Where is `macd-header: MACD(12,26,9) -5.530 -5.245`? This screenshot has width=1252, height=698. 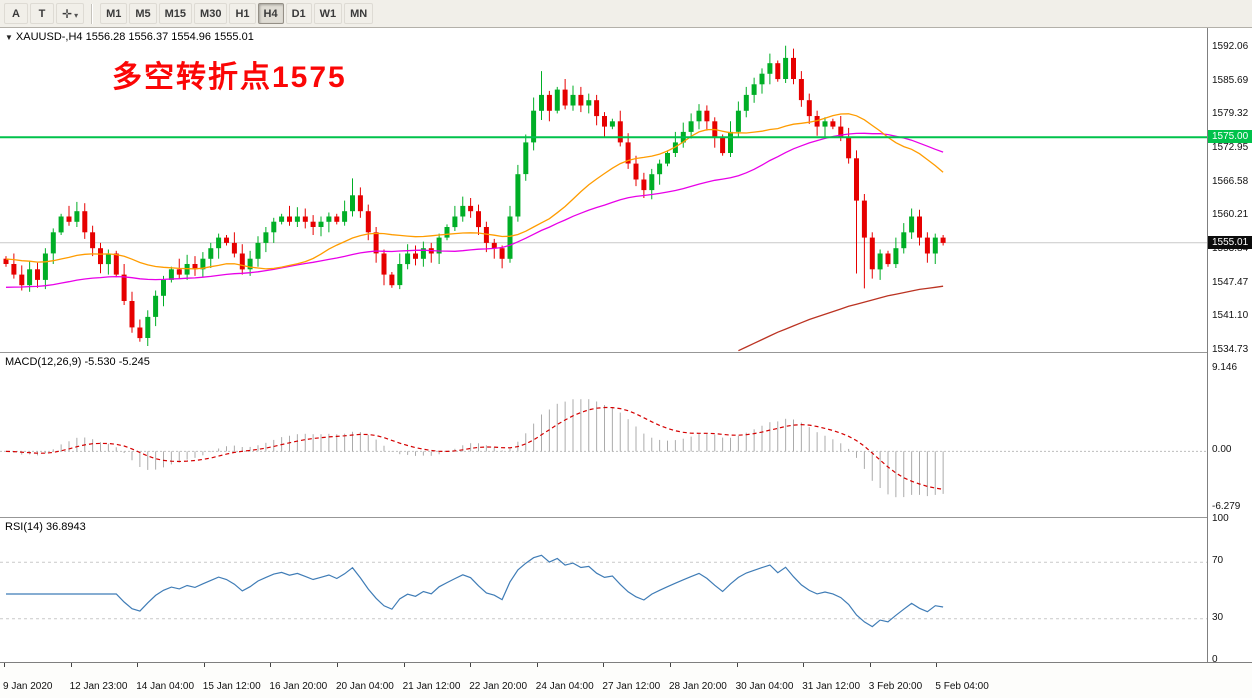 macd-header: MACD(12,26,9) -5.530 -5.245 is located at coordinates (77, 362).